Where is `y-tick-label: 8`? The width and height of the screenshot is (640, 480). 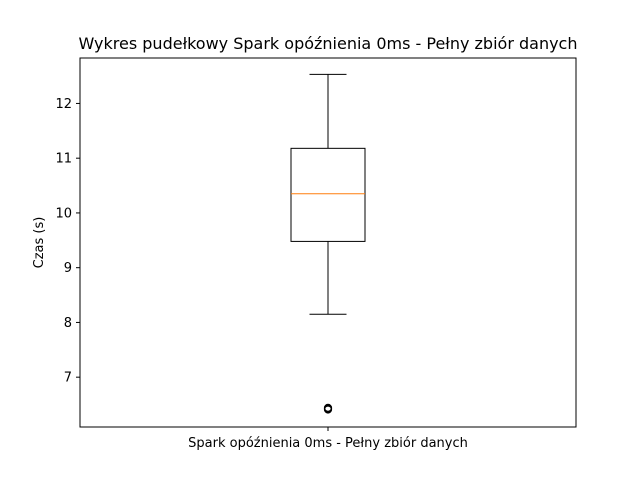 y-tick-label: 8 is located at coordinates (68, 323).